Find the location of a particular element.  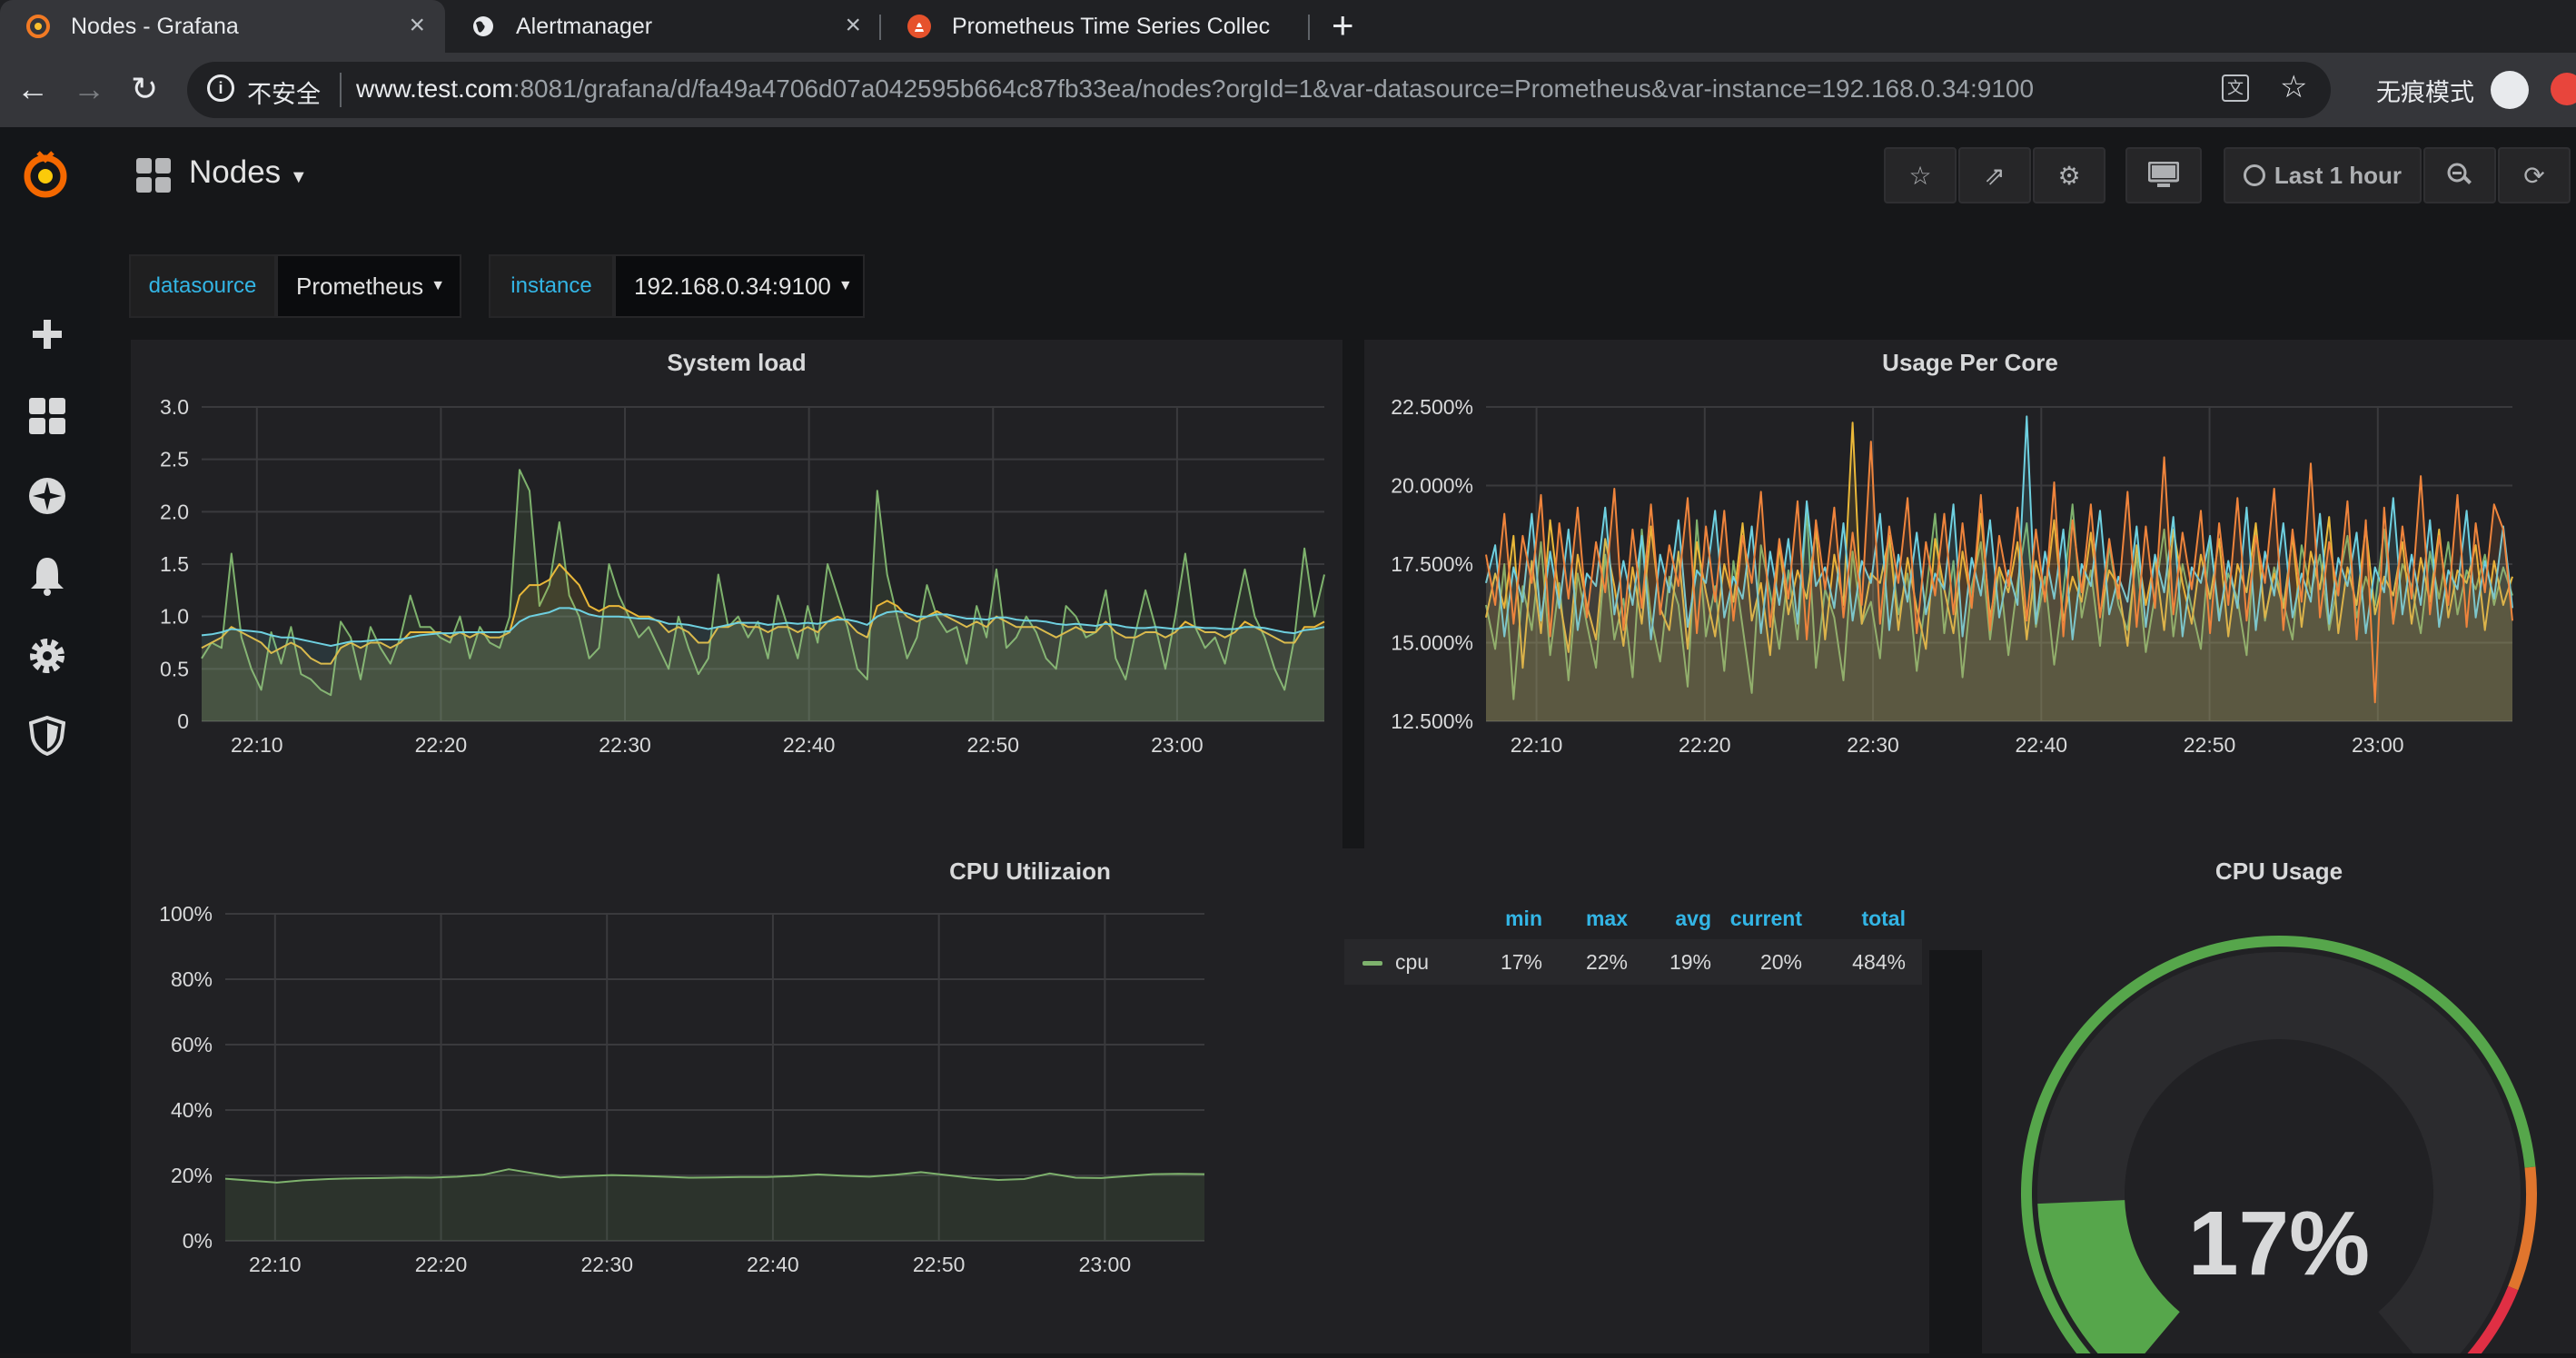

series-fill-load-5m is located at coordinates (763, 642).